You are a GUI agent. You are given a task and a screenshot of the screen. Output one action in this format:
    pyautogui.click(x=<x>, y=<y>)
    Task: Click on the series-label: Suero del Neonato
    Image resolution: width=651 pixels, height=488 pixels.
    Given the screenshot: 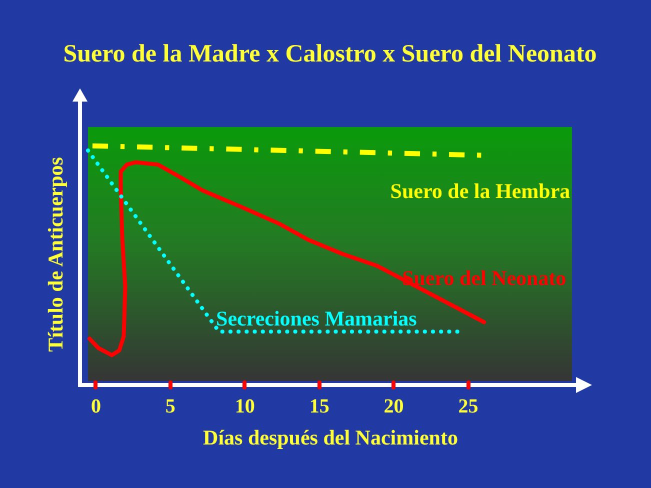 What is the action you would take?
    pyautogui.click(x=484, y=278)
    